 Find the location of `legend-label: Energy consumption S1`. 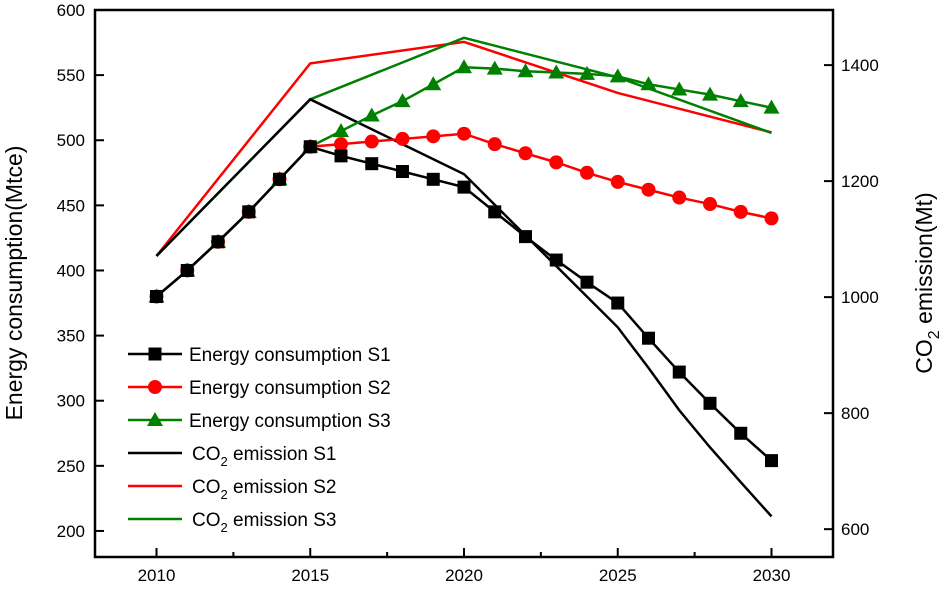

legend-label: Energy consumption S1 is located at coordinates (290, 355).